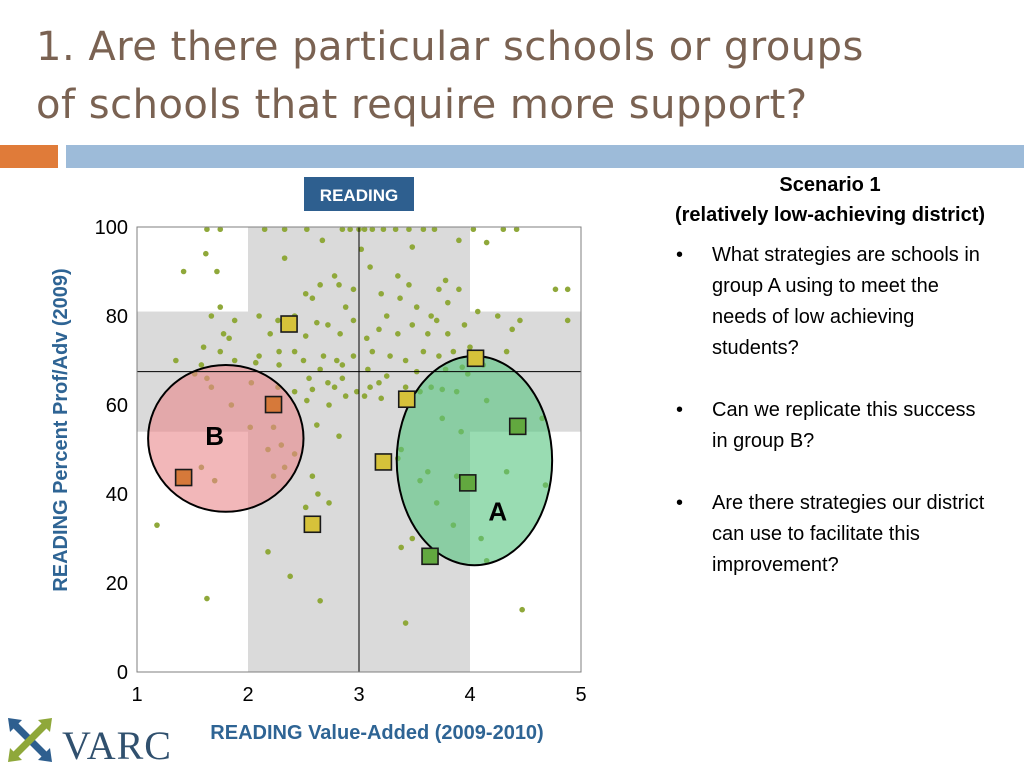 The width and height of the screenshot is (1024, 771). Describe the element at coordinates (358, 695) in the screenshot. I see `x-tick-label: 3` at that location.